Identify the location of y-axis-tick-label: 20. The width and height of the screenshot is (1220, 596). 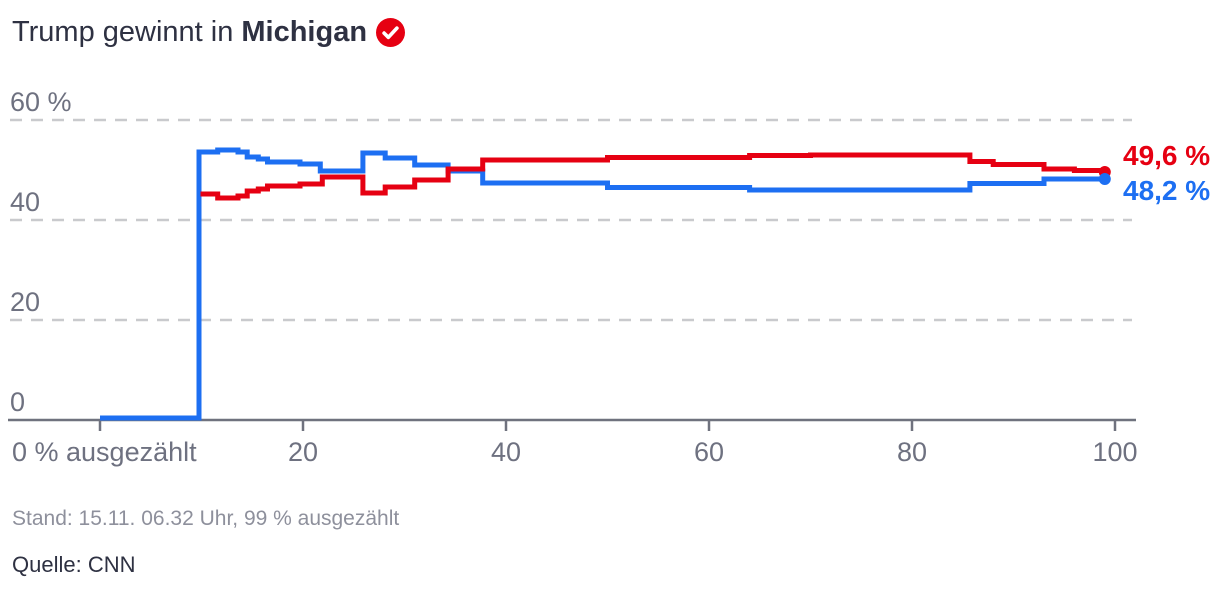
(25, 302).